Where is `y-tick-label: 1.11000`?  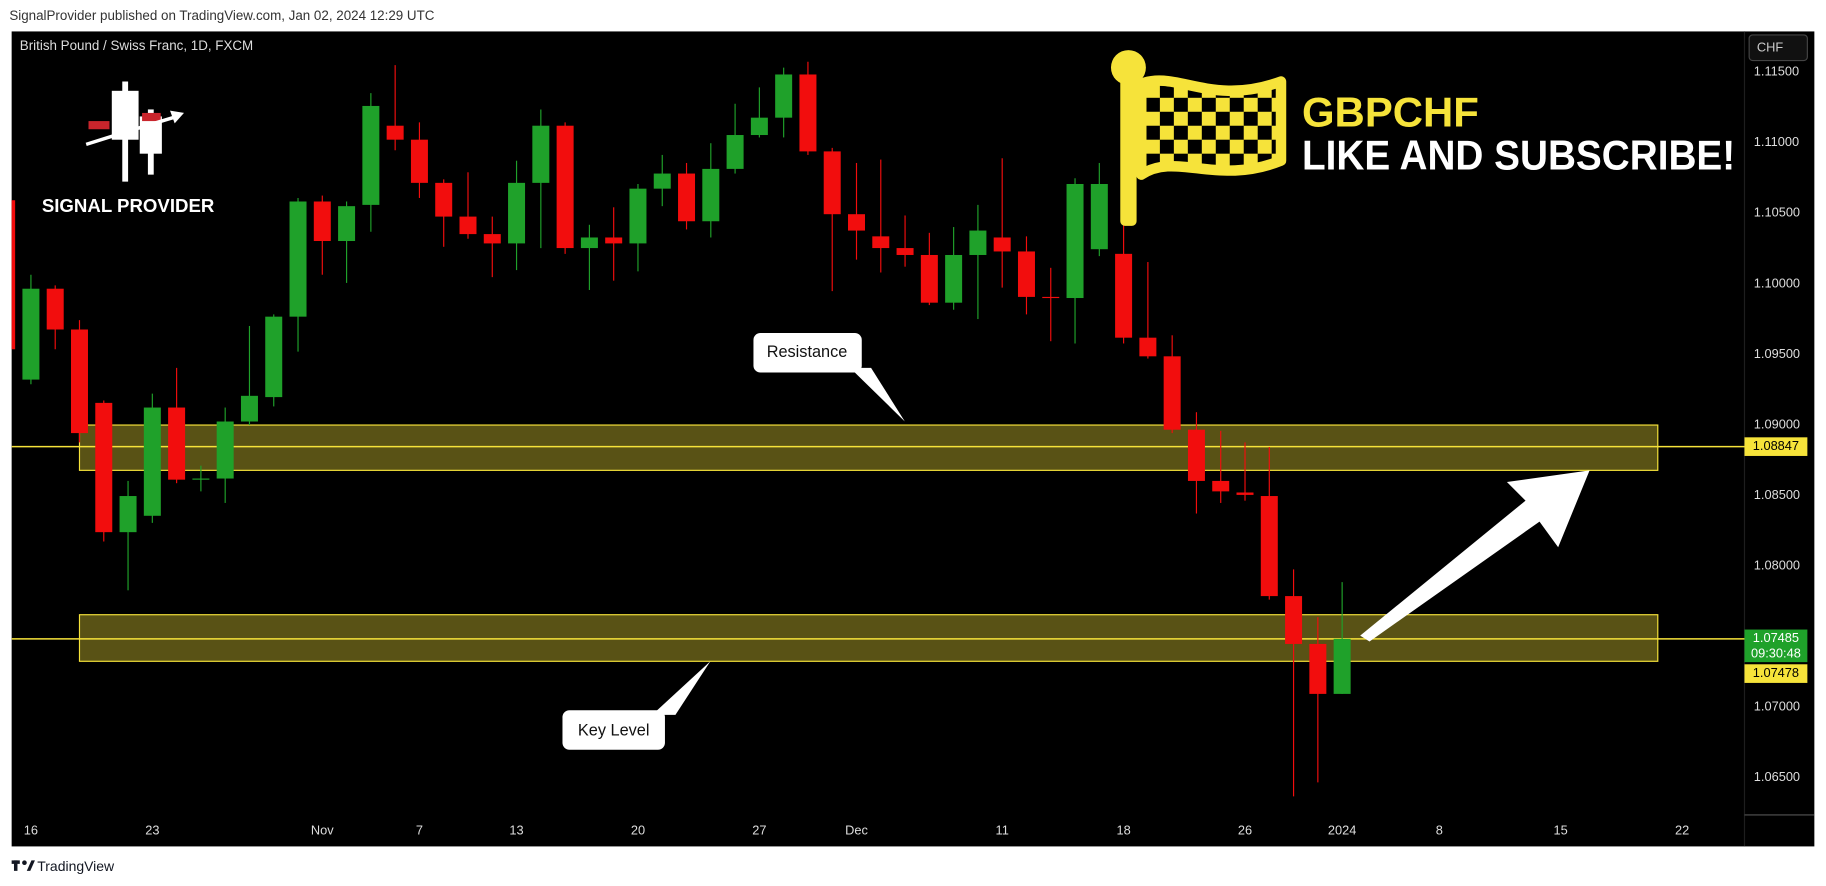
y-tick-label: 1.11000 is located at coordinates (1776, 141).